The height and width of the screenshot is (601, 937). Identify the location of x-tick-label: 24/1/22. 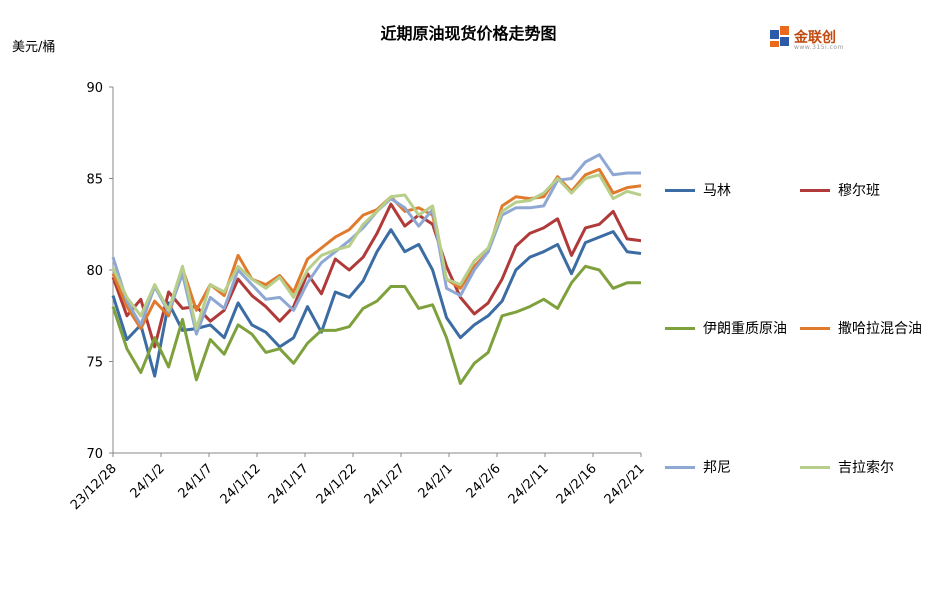
(337, 484).